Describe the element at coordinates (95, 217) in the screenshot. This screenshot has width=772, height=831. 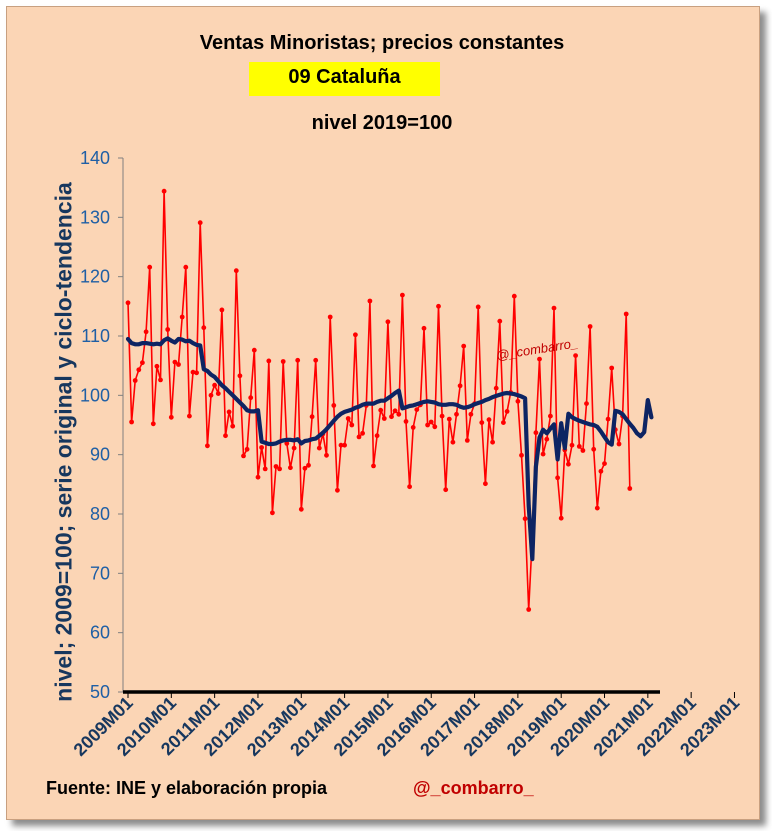
I see `y-tick-label: 130` at that location.